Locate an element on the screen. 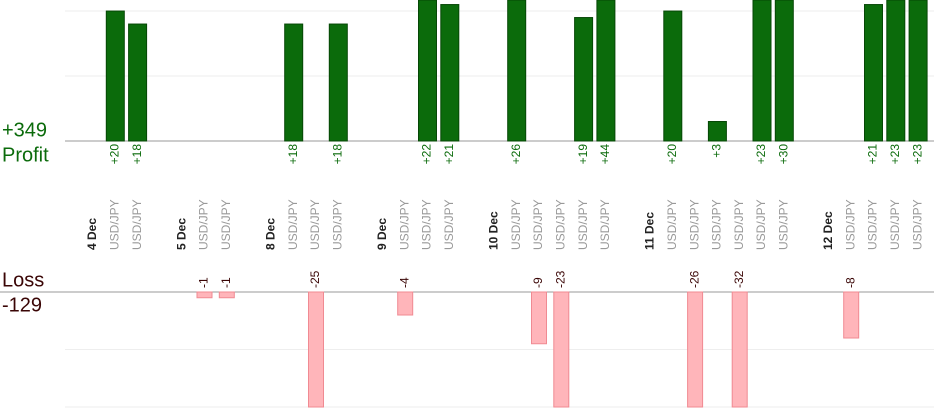 The width and height of the screenshot is (934, 420). value-label: +19 is located at coordinates (583, 154).